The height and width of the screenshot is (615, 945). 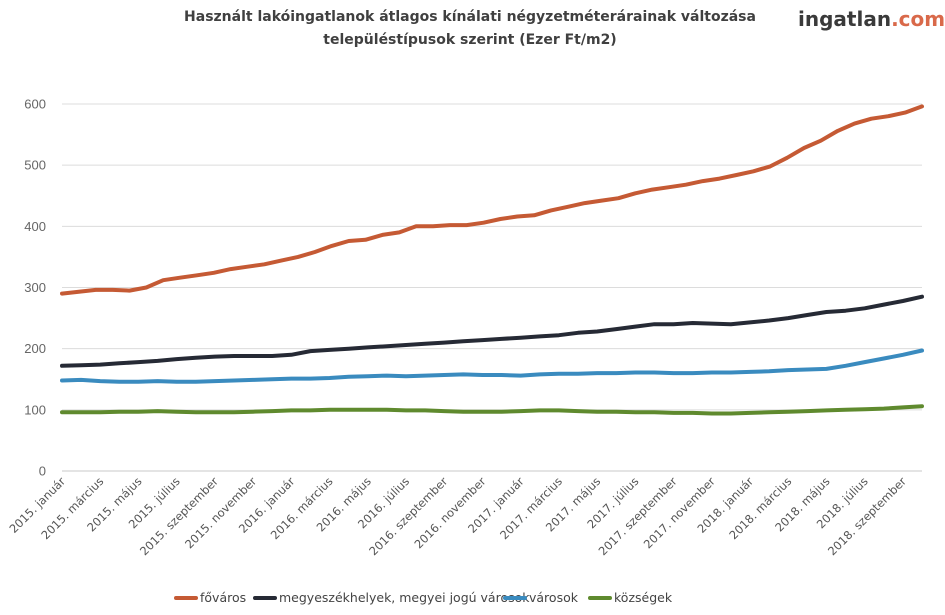 I want to click on legend-item-kozsegek: községek, so click(x=630, y=597).